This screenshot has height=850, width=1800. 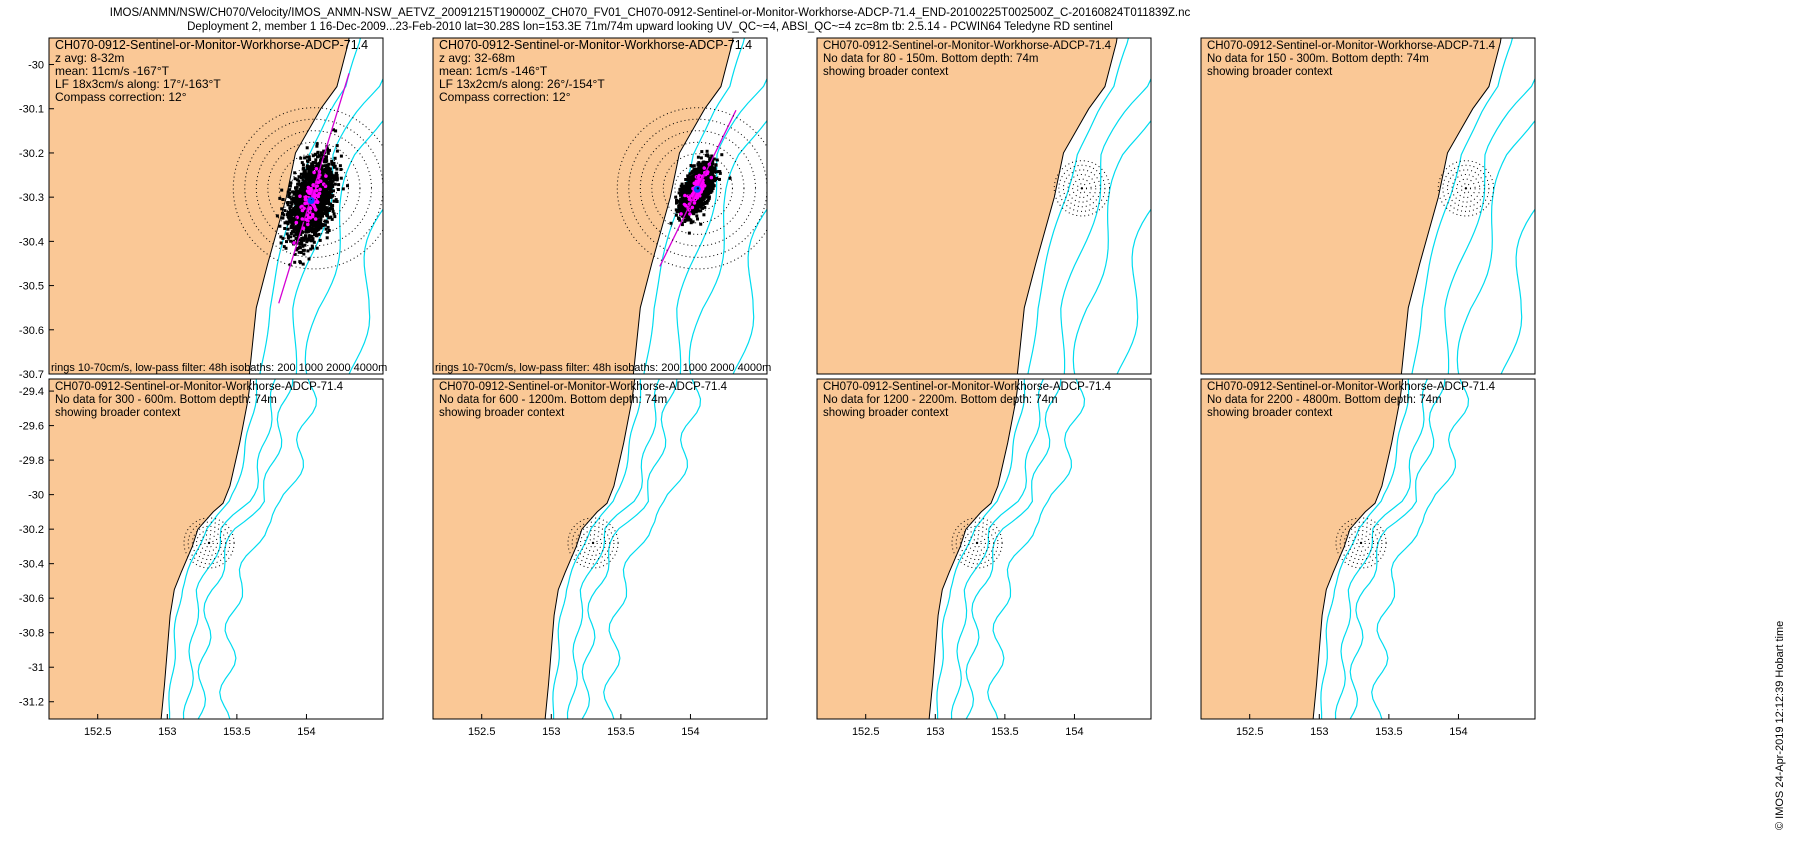 I want to click on y-tick-label: -30.3, so click(x=31, y=198).